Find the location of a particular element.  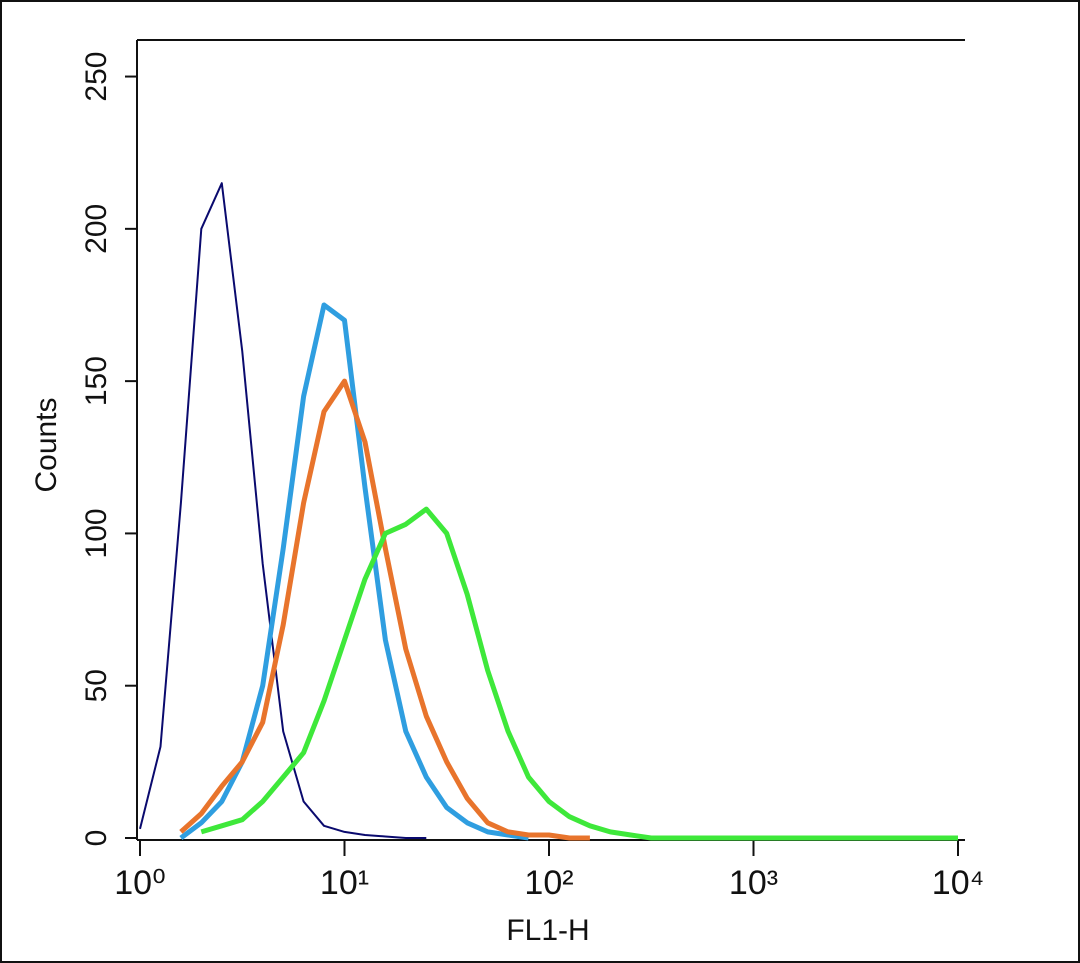

y-tick-label: 150 is located at coordinates (96, 381).